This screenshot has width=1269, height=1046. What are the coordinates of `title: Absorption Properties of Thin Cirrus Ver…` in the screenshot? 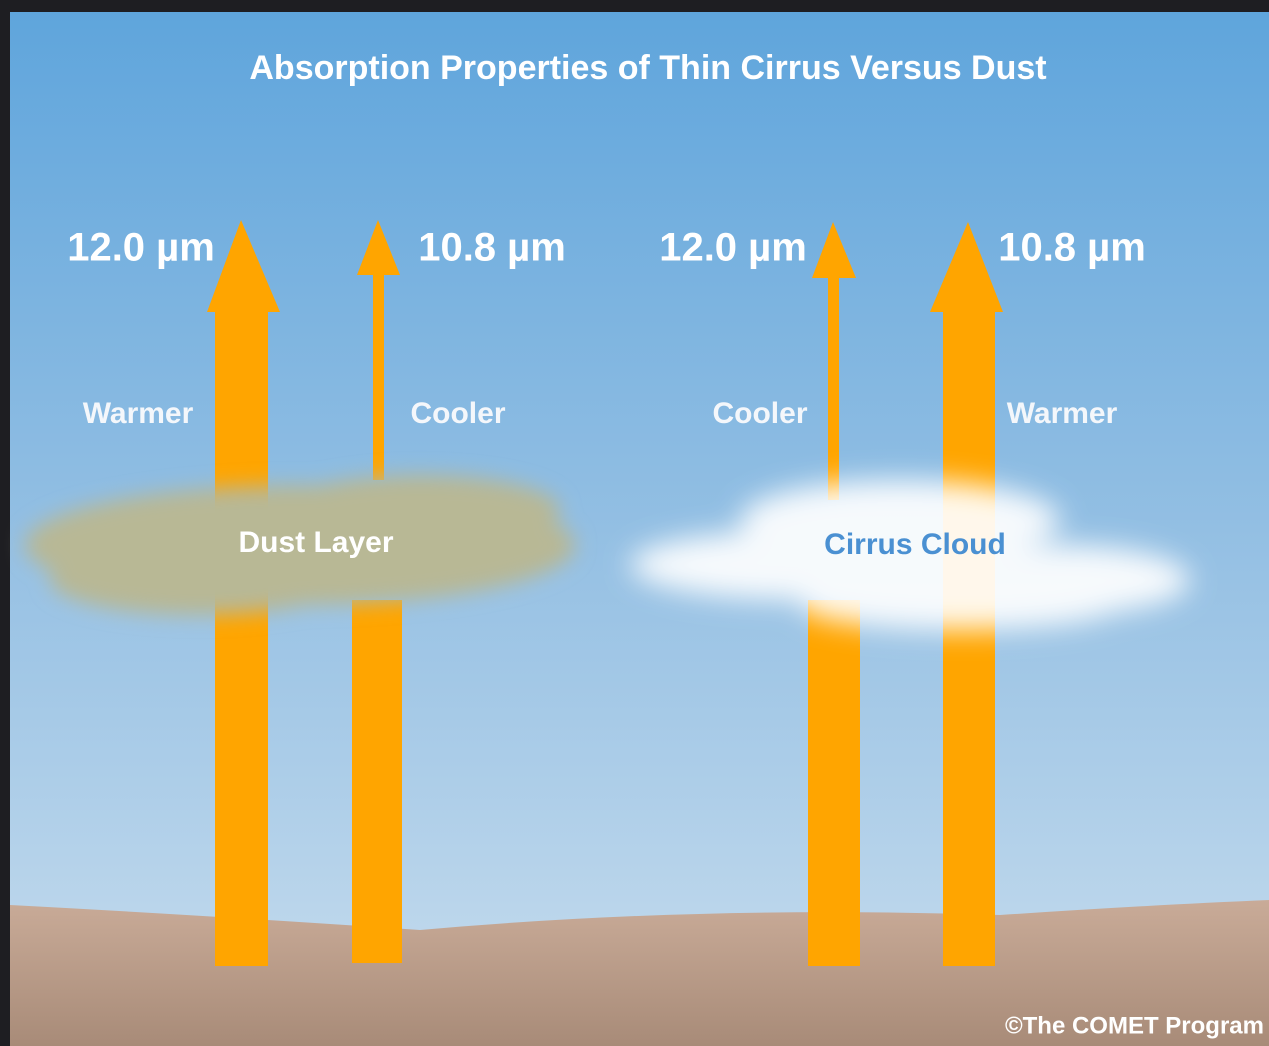 It's located at (647, 68).